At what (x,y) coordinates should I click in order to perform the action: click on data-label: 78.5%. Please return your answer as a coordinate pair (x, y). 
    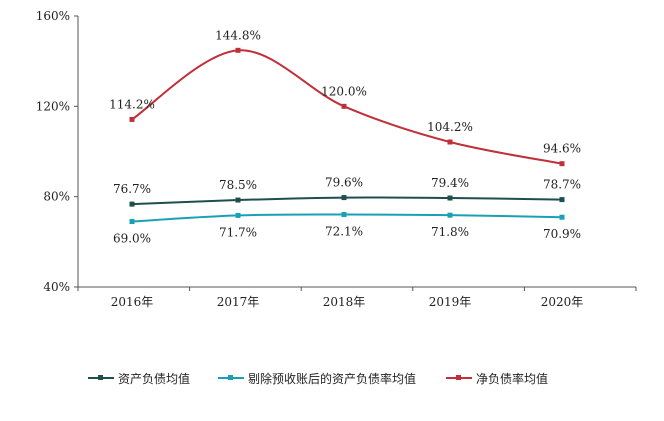
    Looking at the image, I should click on (238, 185).